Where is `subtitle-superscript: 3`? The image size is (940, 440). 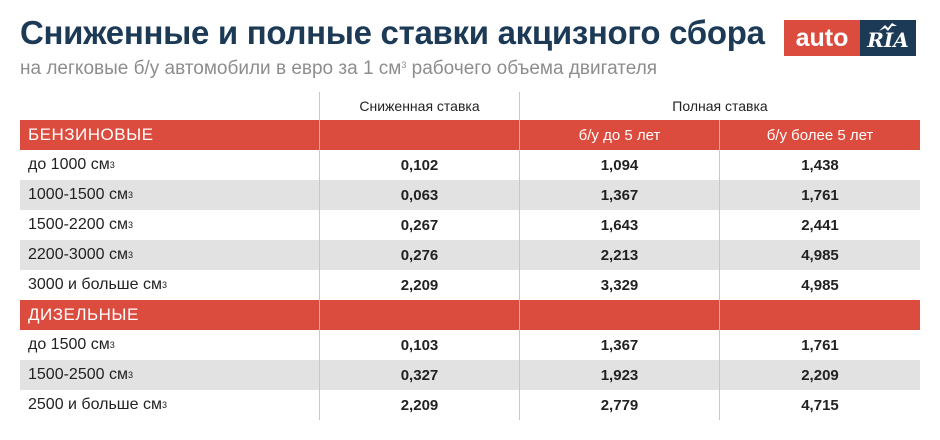 subtitle-superscript: 3 is located at coordinates (404, 65).